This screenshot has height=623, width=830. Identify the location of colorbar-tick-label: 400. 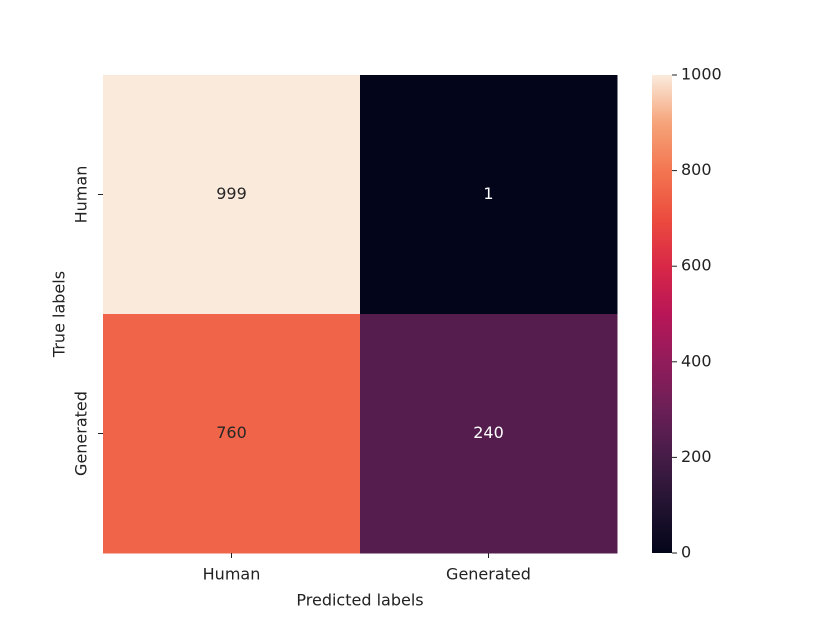
(696, 360).